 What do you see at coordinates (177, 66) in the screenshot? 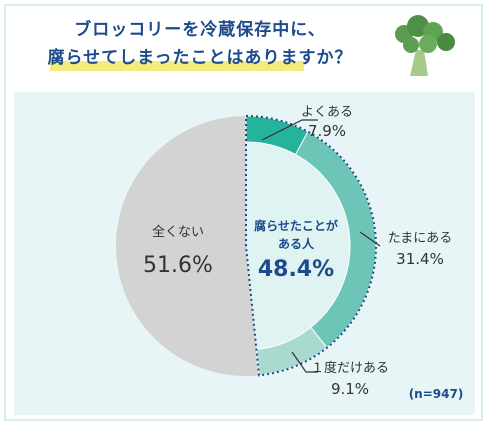
I see `title-highlight` at bounding box center [177, 66].